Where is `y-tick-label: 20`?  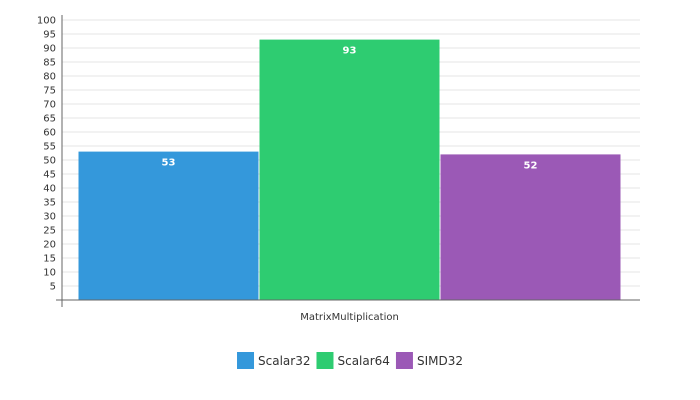
y-tick-label: 20 is located at coordinates (49, 245).